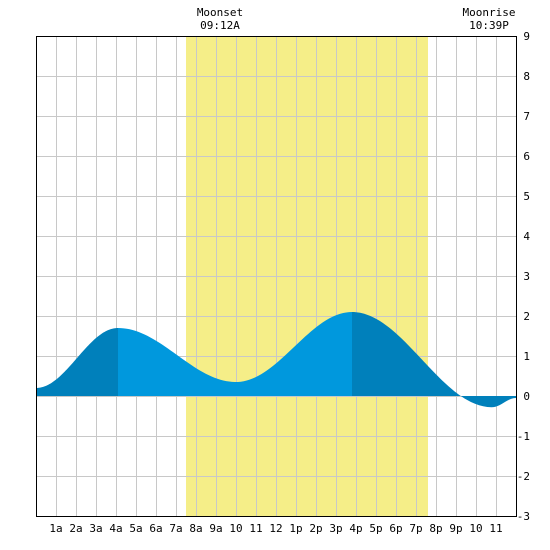  I want to click on y-tick-label: 2, so click(526, 316).